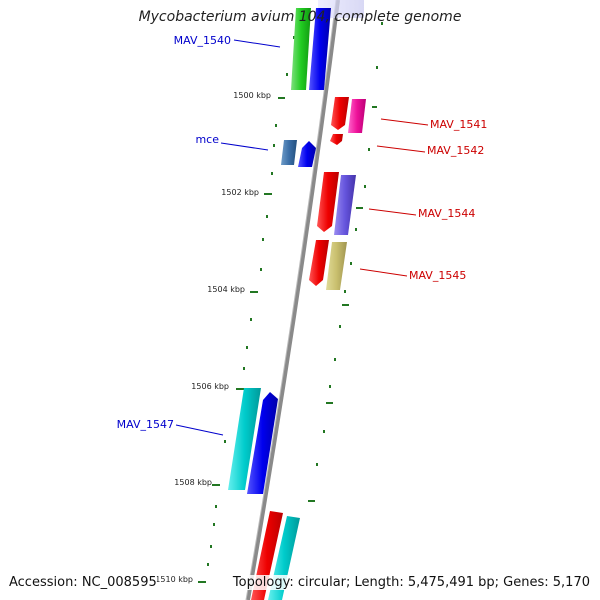 The height and width of the screenshot is (600, 600). Describe the element at coordinates (174, 579) in the screenshot. I see `tick-label-1510: 1510 kbp` at that location.